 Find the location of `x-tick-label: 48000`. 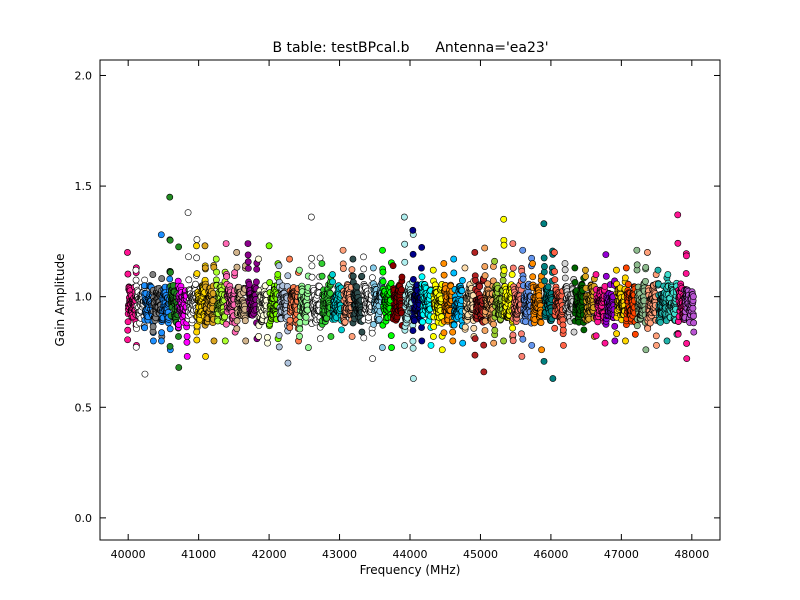

x-tick-label: 48000 is located at coordinates (691, 554).